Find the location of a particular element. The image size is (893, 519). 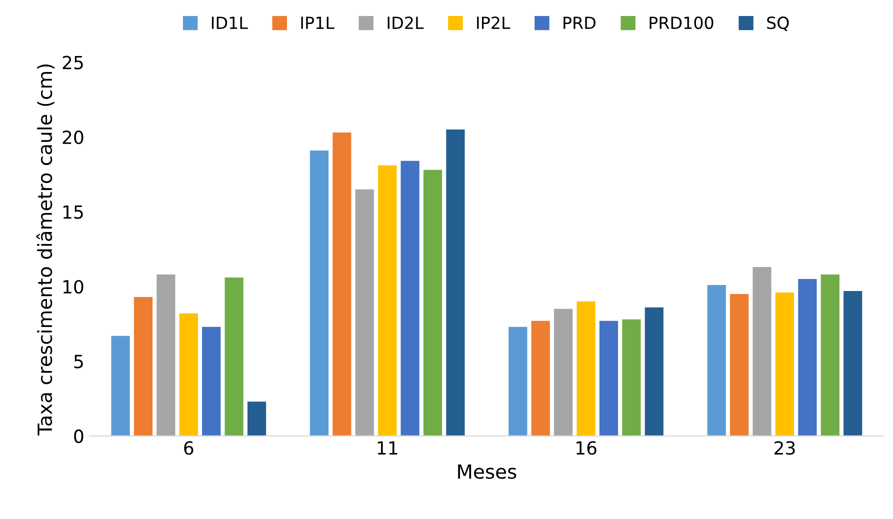

x-tick-label: 6 is located at coordinates (189, 448).